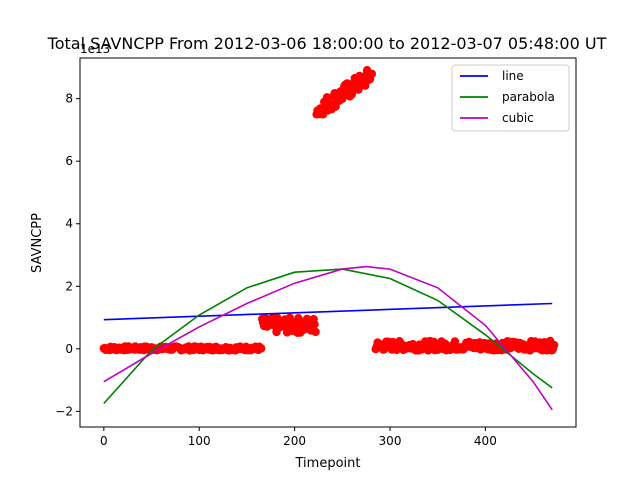 The image size is (640, 480). What do you see at coordinates (104, 441) in the screenshot?
I see `x-tick-label: 0` at bounding box center [104, 441].